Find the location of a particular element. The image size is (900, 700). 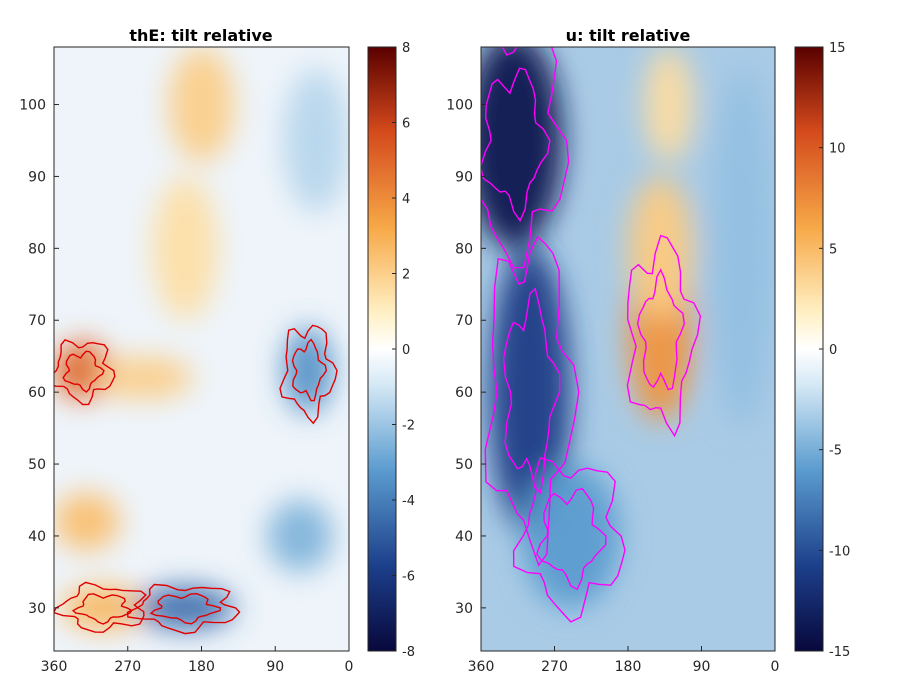

panel-u-y-tick-label: 60 is located at coordinates (464, 393).